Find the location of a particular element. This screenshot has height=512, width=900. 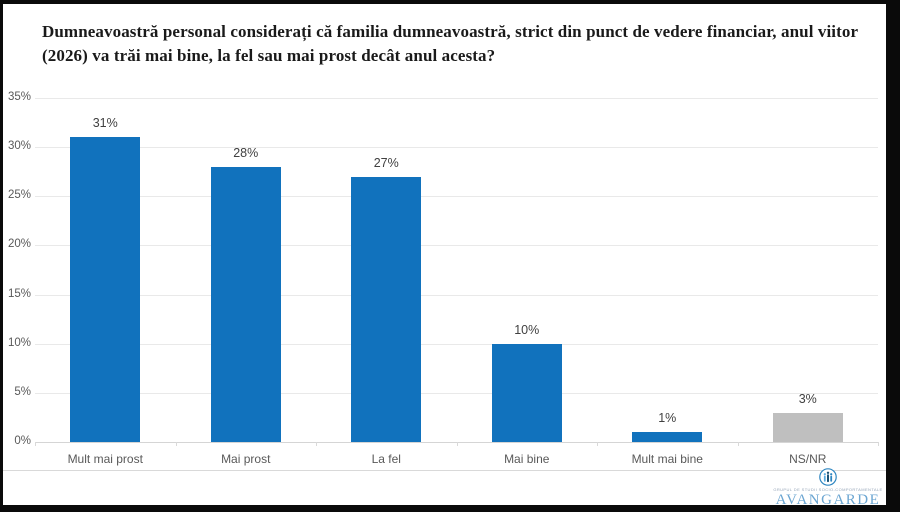

category-label: NS/NR is located at coordinates (808, 459).